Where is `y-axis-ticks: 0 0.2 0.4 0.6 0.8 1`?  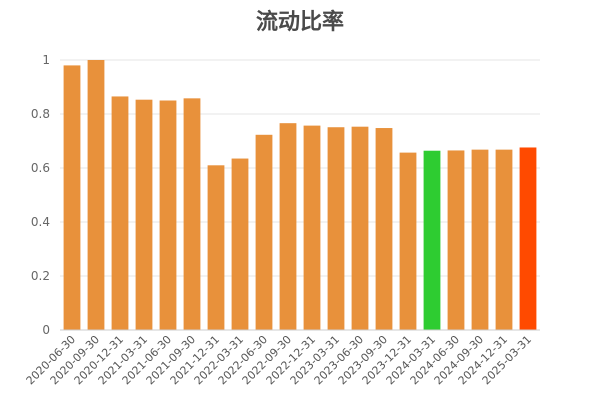
y-axis-ticks: 0 0.2 0.4 0.6 0.8 1 is located at coordinates (40, 195).